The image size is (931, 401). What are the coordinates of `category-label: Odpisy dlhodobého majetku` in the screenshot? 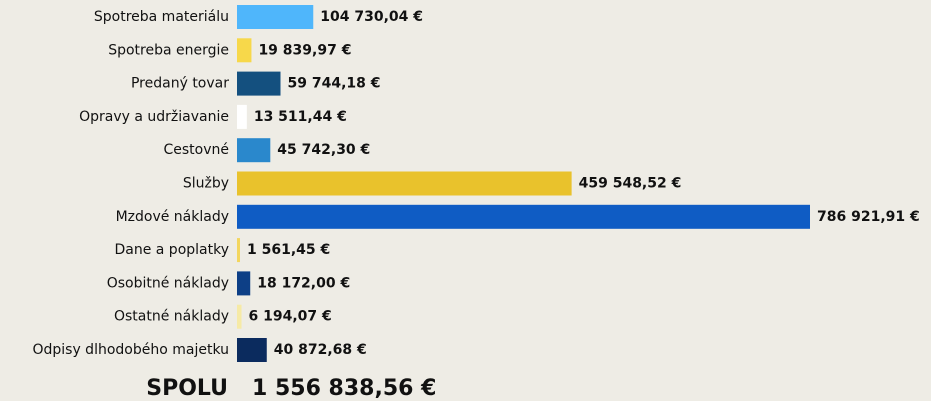 It's located at (130, 350).